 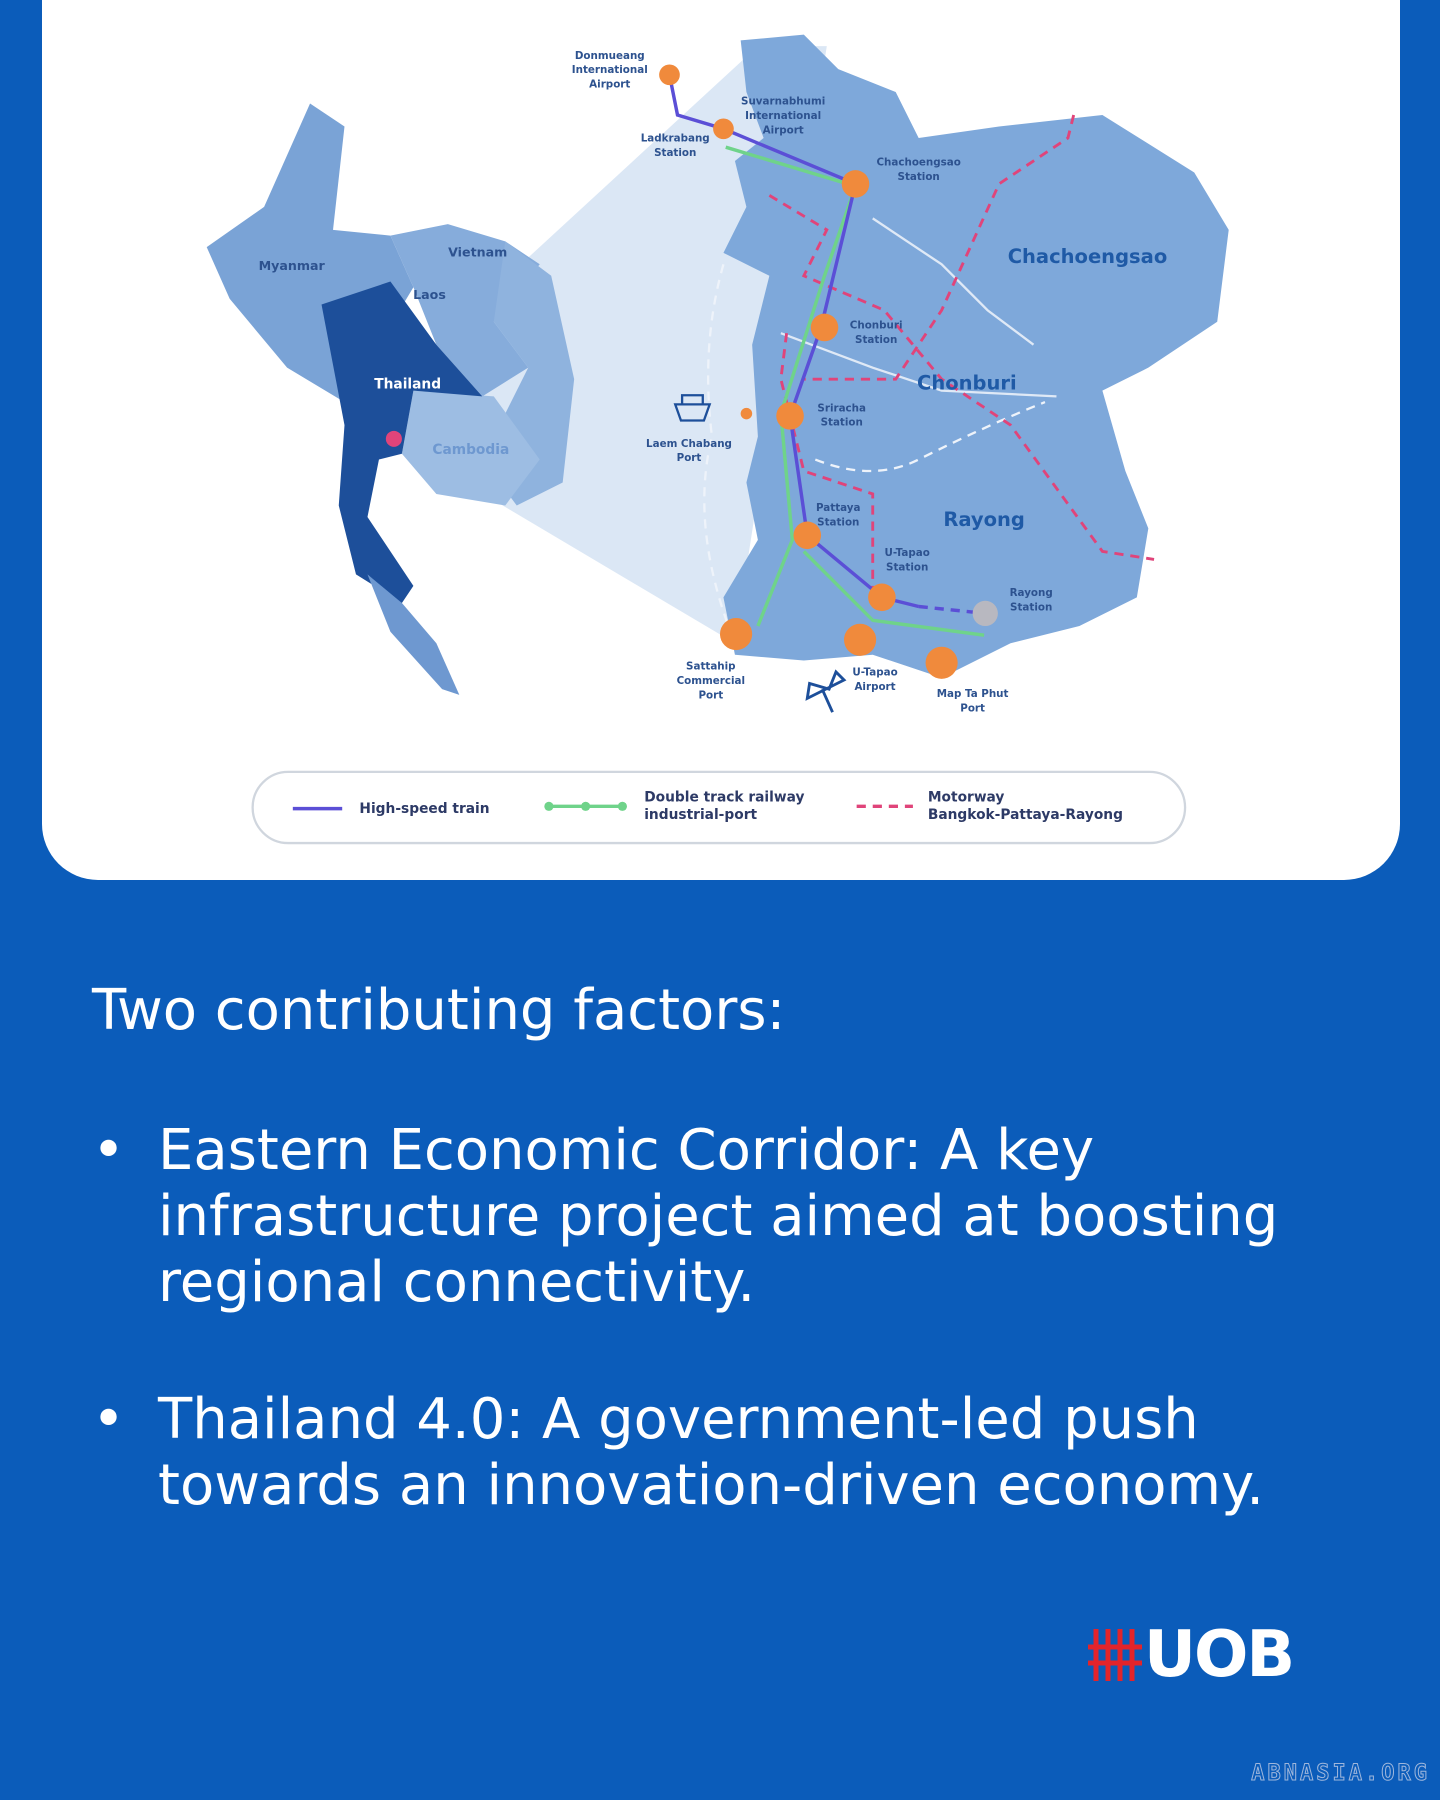 I want to click on legend-box, so click(x=719, y=807).